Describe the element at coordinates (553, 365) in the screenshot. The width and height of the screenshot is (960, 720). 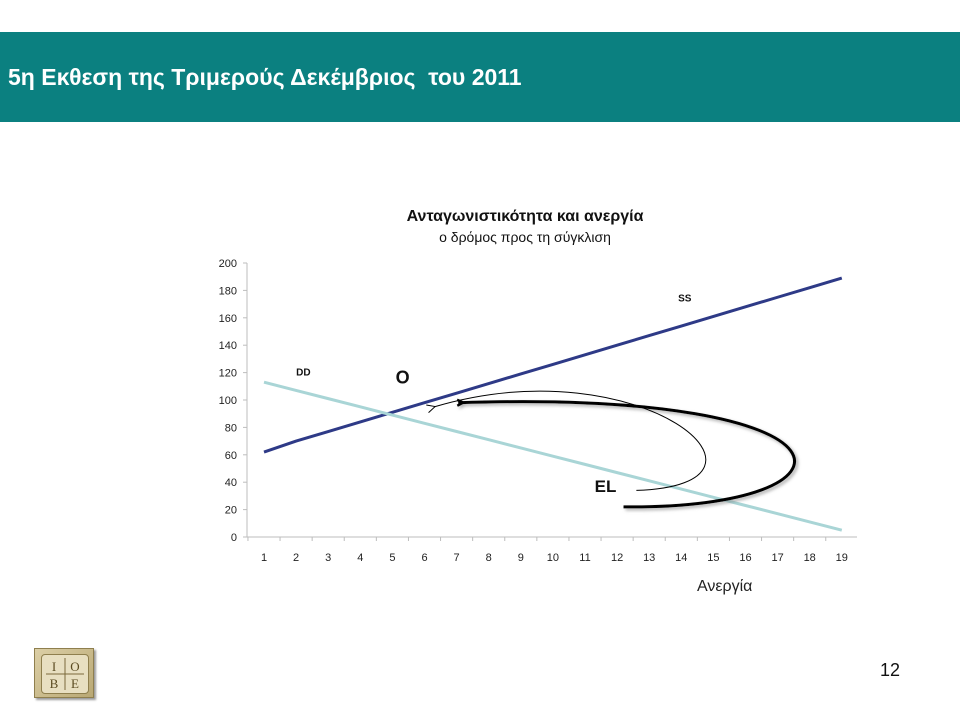
I see `series-line-ss` at that location.